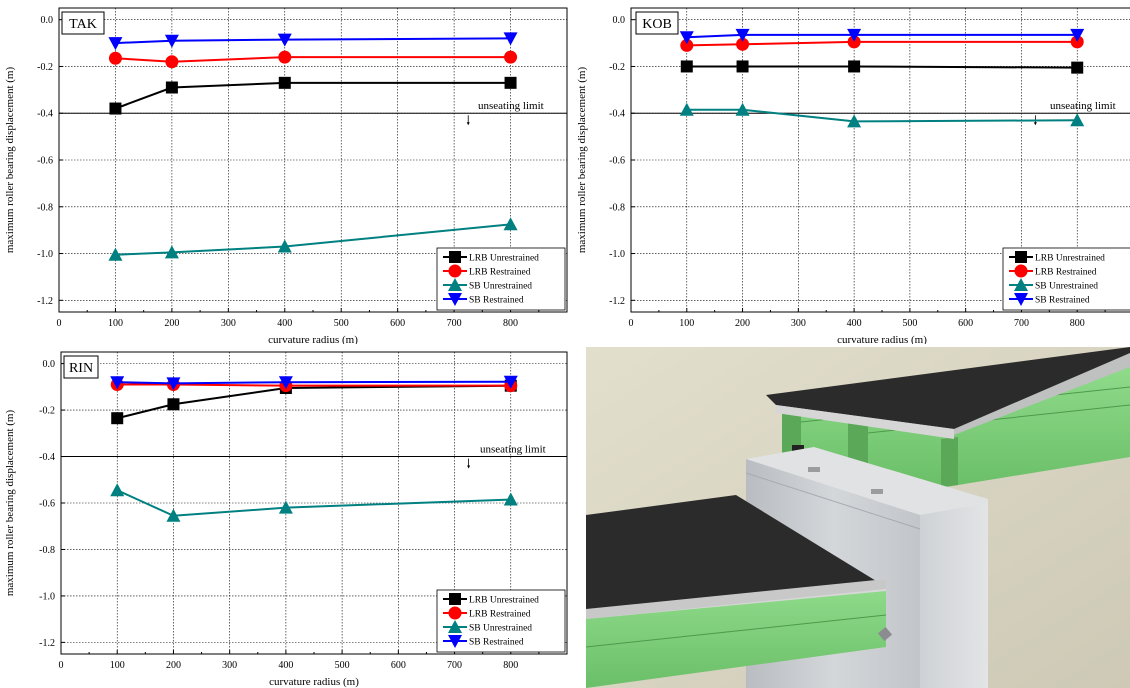  Describe the element at coordinates (617, 301) in the screenshot. I see `y-tick-label: -1.2` at that location.